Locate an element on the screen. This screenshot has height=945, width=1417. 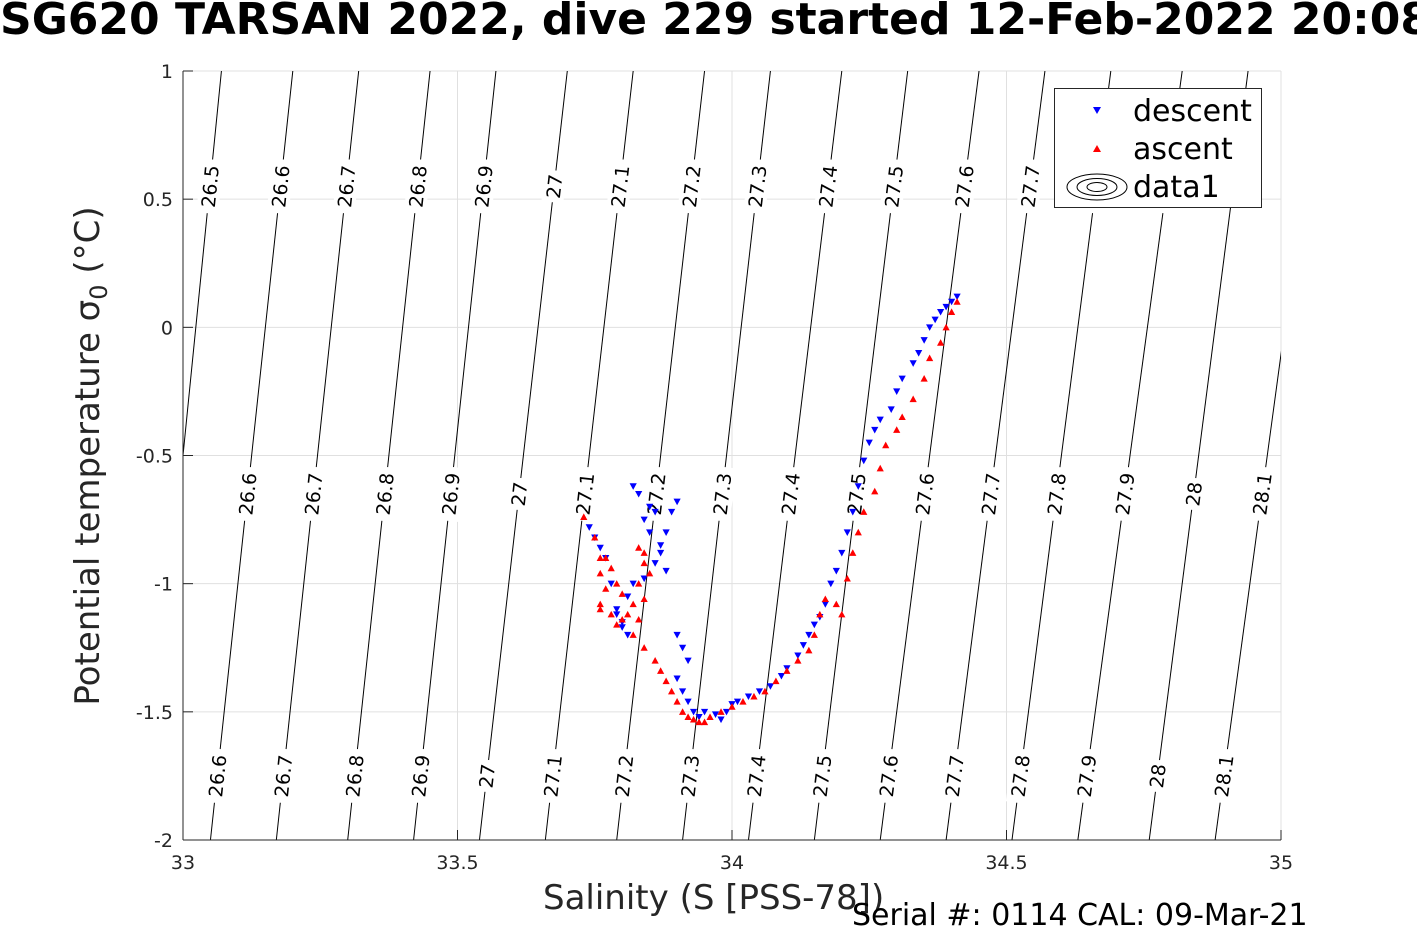
isopycnal-label: 27.6 is located at coordinates (925, 494).